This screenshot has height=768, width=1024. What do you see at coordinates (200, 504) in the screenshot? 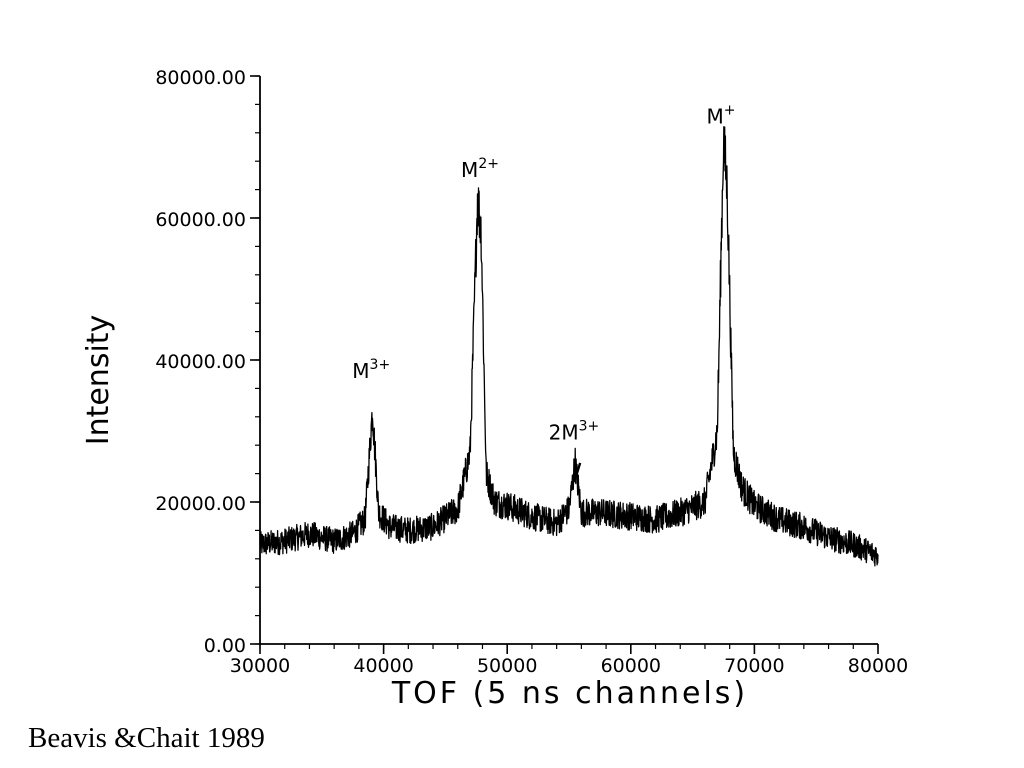
I see `y-tick-label: 20000.00` at bounding box center [200, 504].